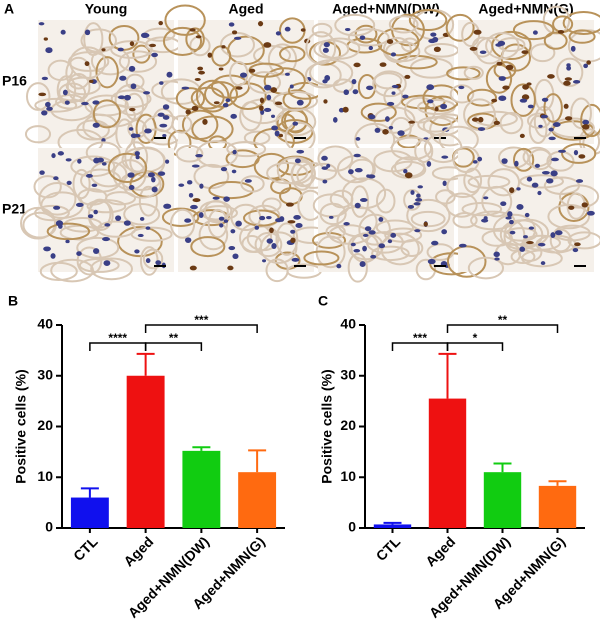 Image resolution: width=600 pixels, height=636 pixels. Describe the element at coordinates (49, 527) in the screenshot. I see `y-tick-label: 0` at that location.